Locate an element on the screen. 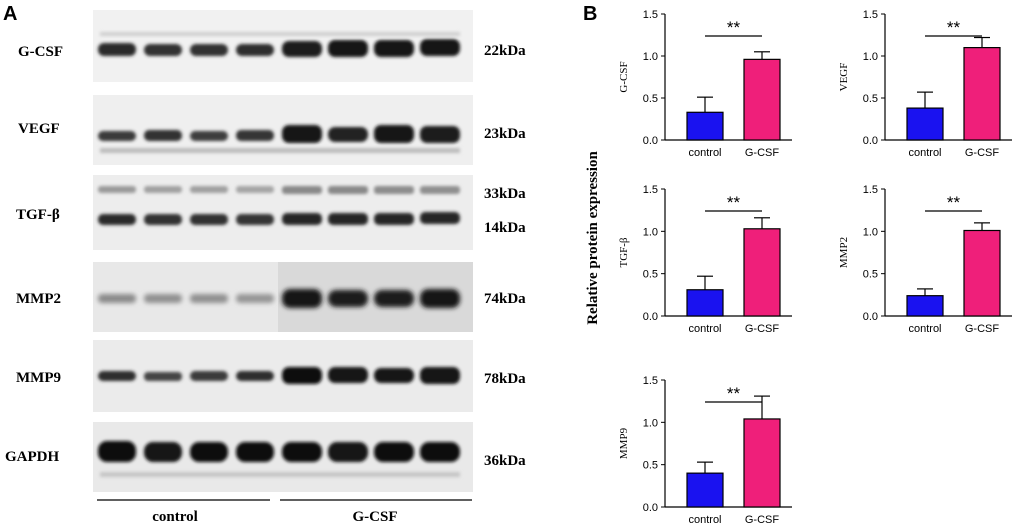  kda-label-tgf-33: 33kDa is located at coordinates (505, 194).